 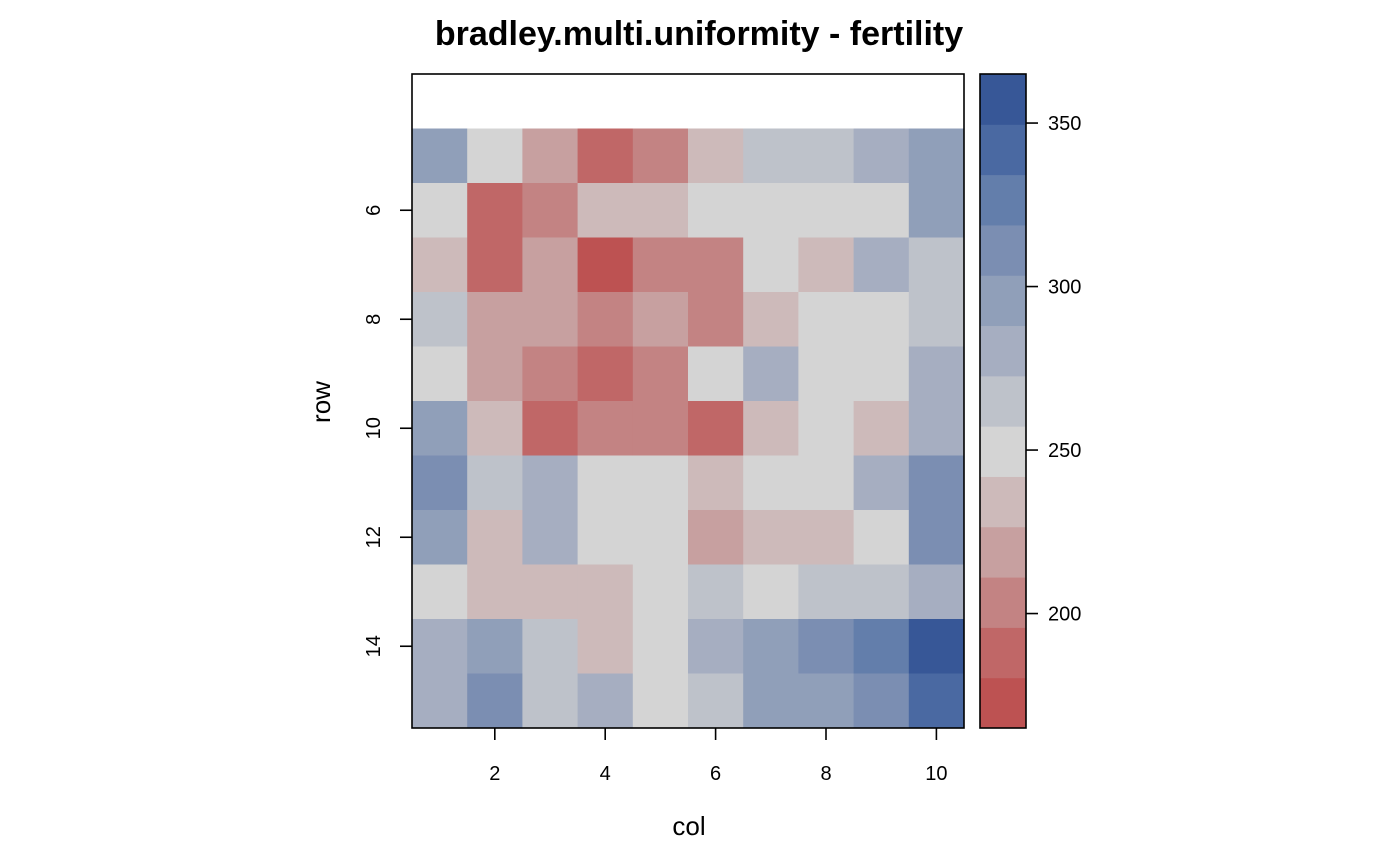 I want to click on y-tick-label: 10, so click(x=374, y=428).